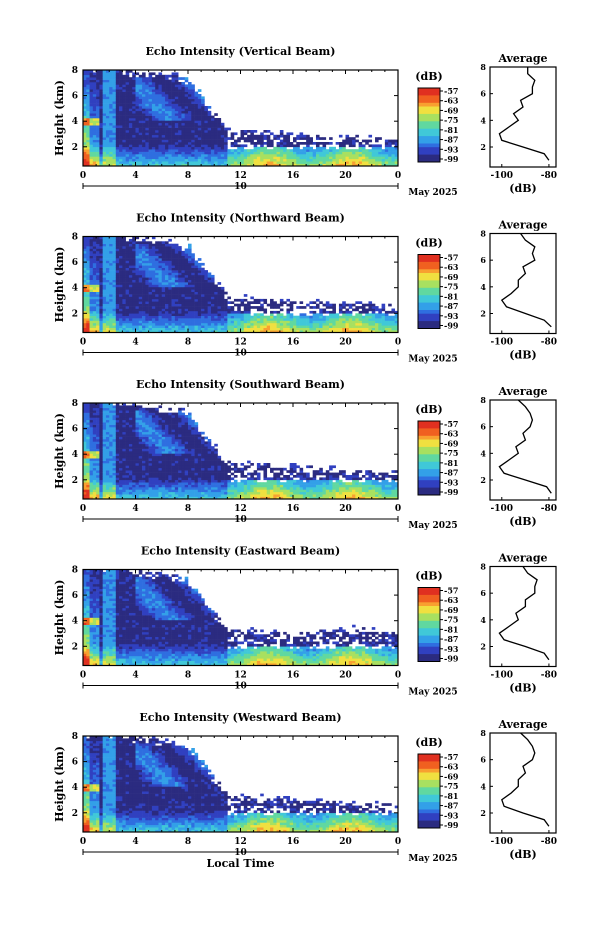 Image resolution: width=613 pixels, height=929 pixels. What do you see at coordinates (59, 285) in the screenshot?
I see `y-axis-label: Height (km)` at bounding box center [59, 285].